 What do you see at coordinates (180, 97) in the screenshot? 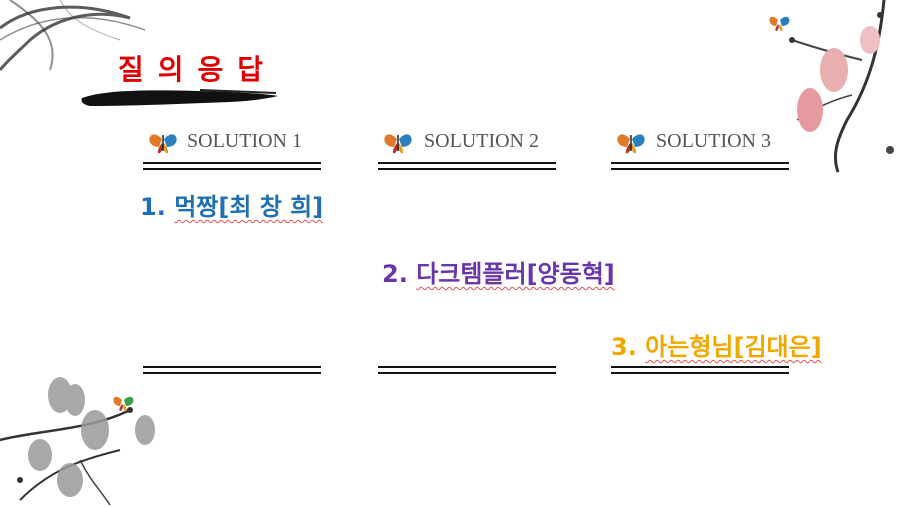
I see `ink-brush-stroke` at bounding box center [180, 97].